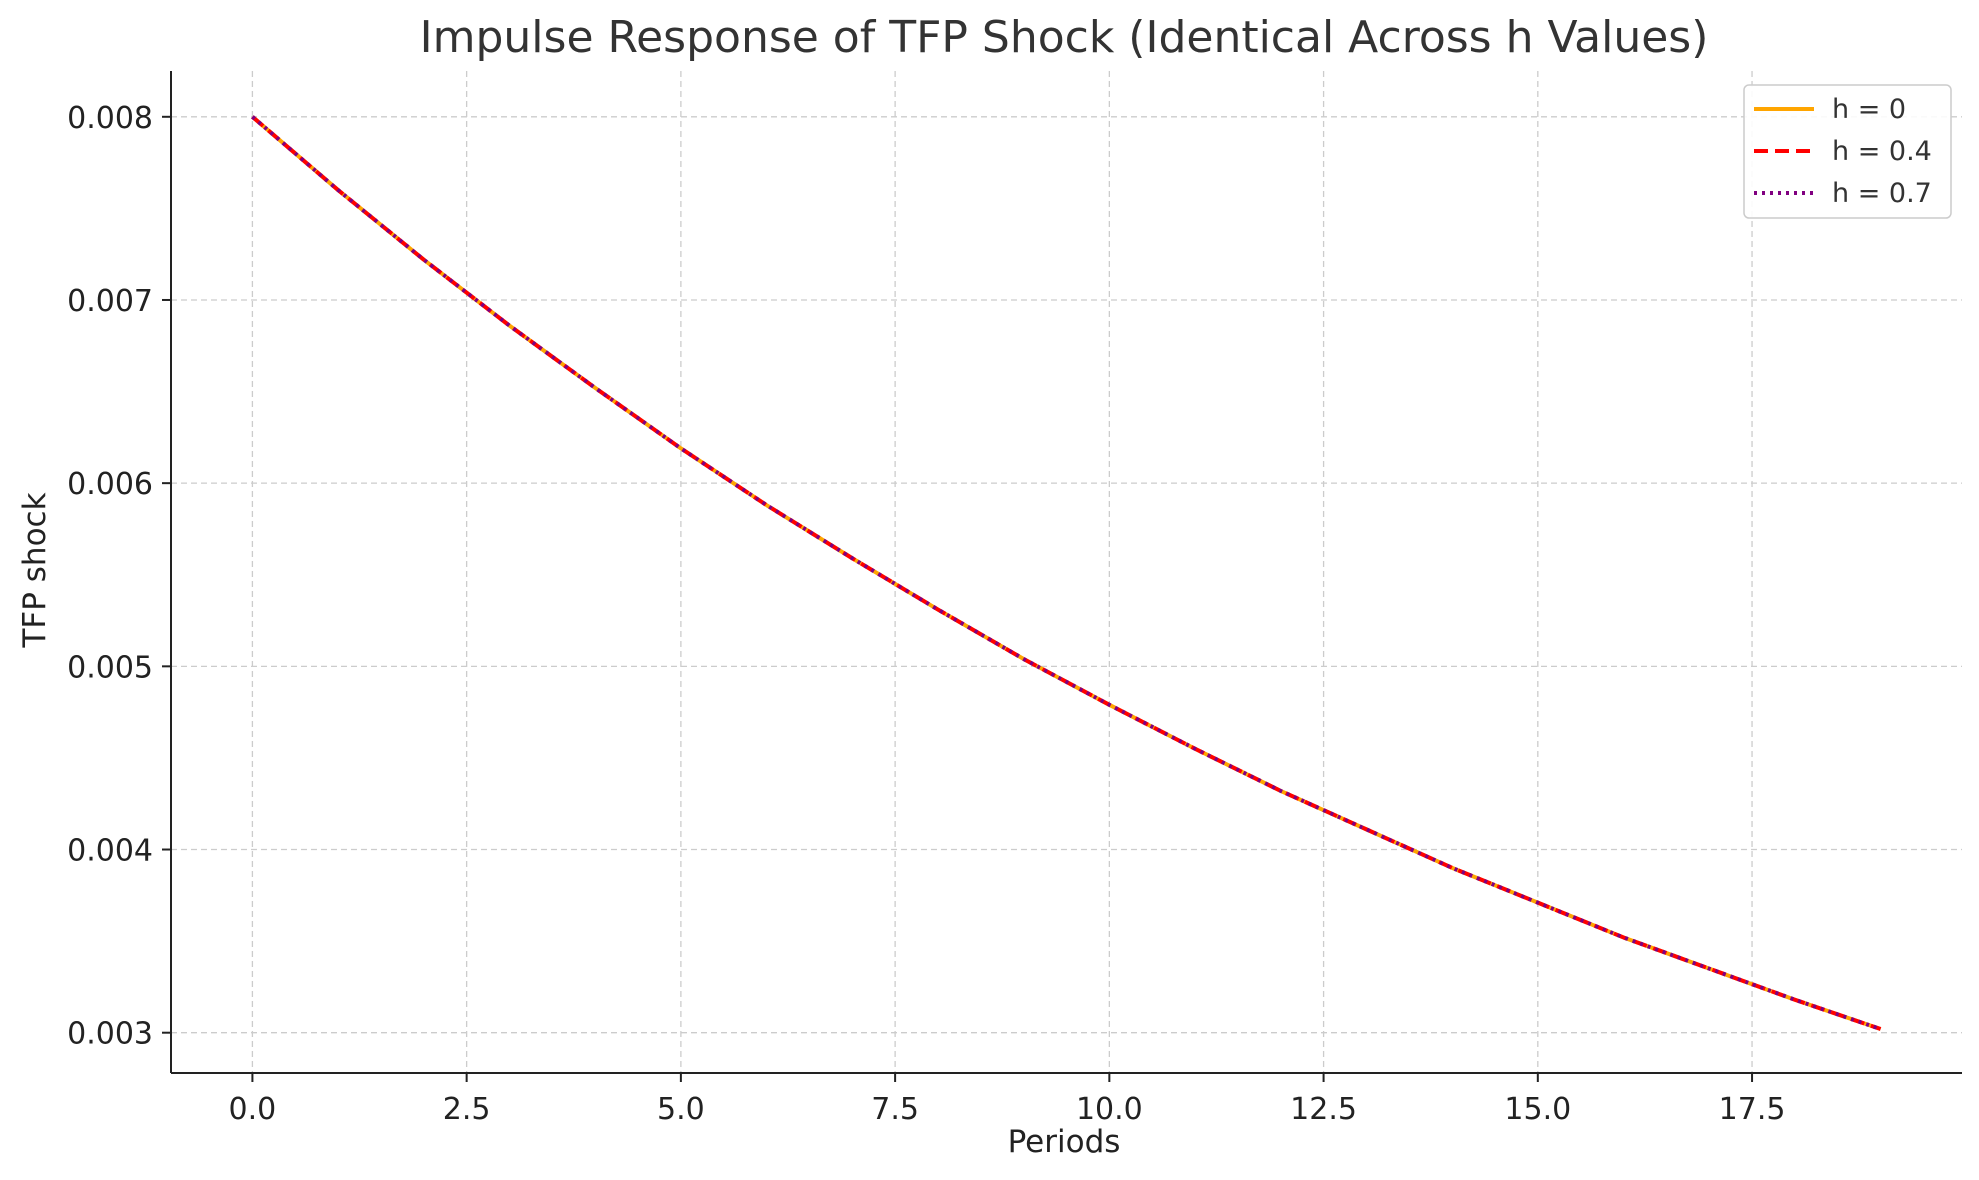  What do you see at coordinates (895, 1109) in the screenshot?
I see `x-tick-label: 7.5` at bounding box center [895, 1109].